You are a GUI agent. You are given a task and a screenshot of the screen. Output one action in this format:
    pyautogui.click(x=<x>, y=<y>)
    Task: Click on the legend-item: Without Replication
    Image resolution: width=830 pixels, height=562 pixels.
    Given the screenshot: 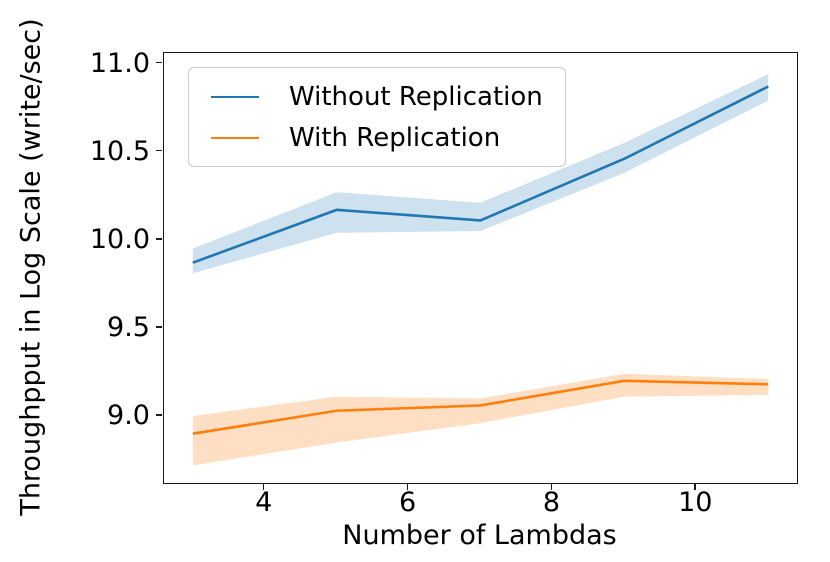 What is the action you would take?
    pyautogui.click(x=377, y=96)
    